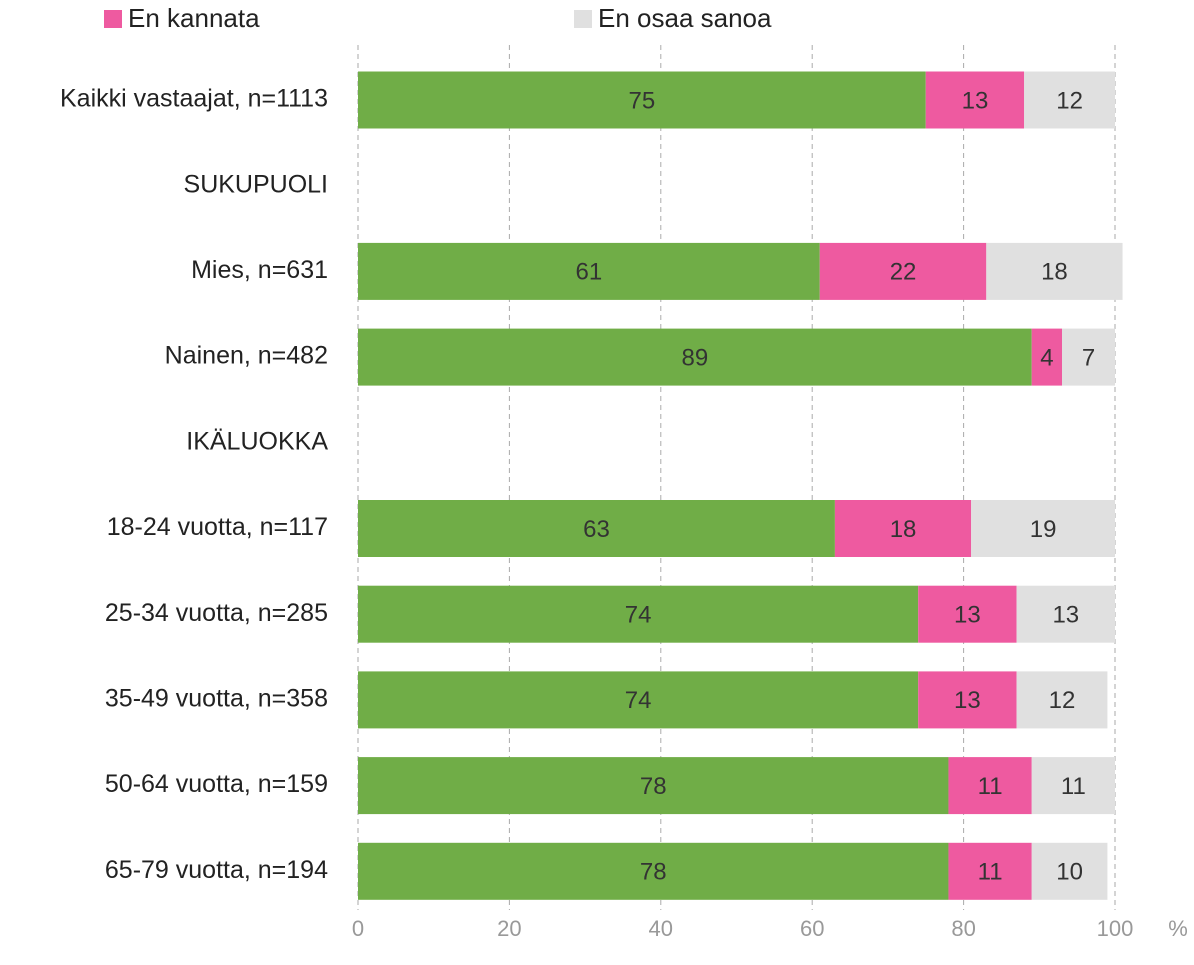  What do you see at coordinates (812, 928) in the screenshot?
I see `x-tick-label: 60` at bounding box center [812, 928].